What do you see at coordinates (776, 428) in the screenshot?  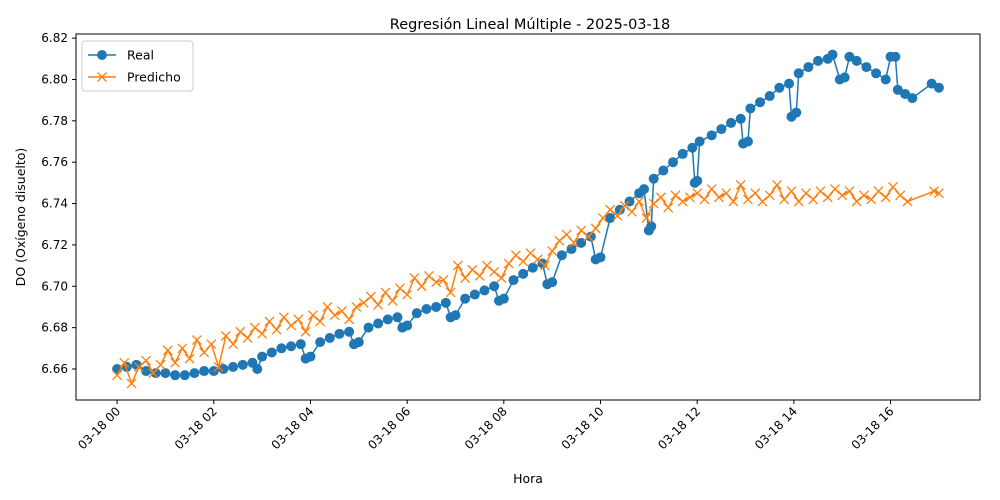 I see `x-tick-label: 03-18 14` at bounding box center [776, 428].